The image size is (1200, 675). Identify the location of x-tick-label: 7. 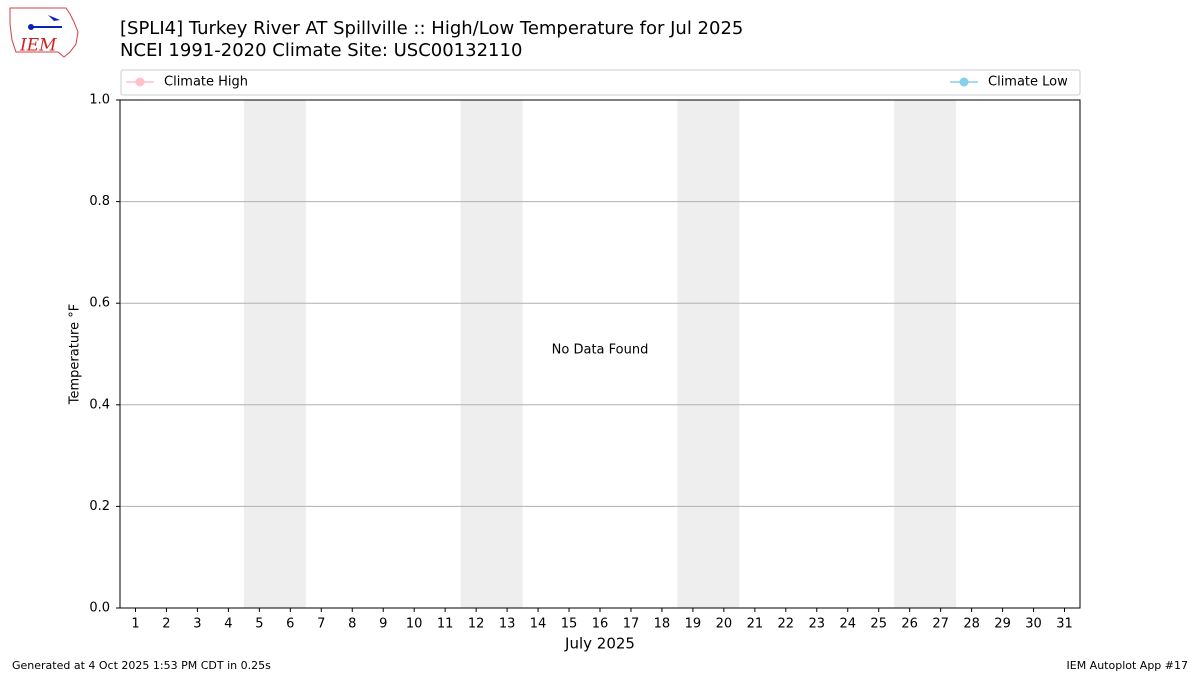
(321, 624).